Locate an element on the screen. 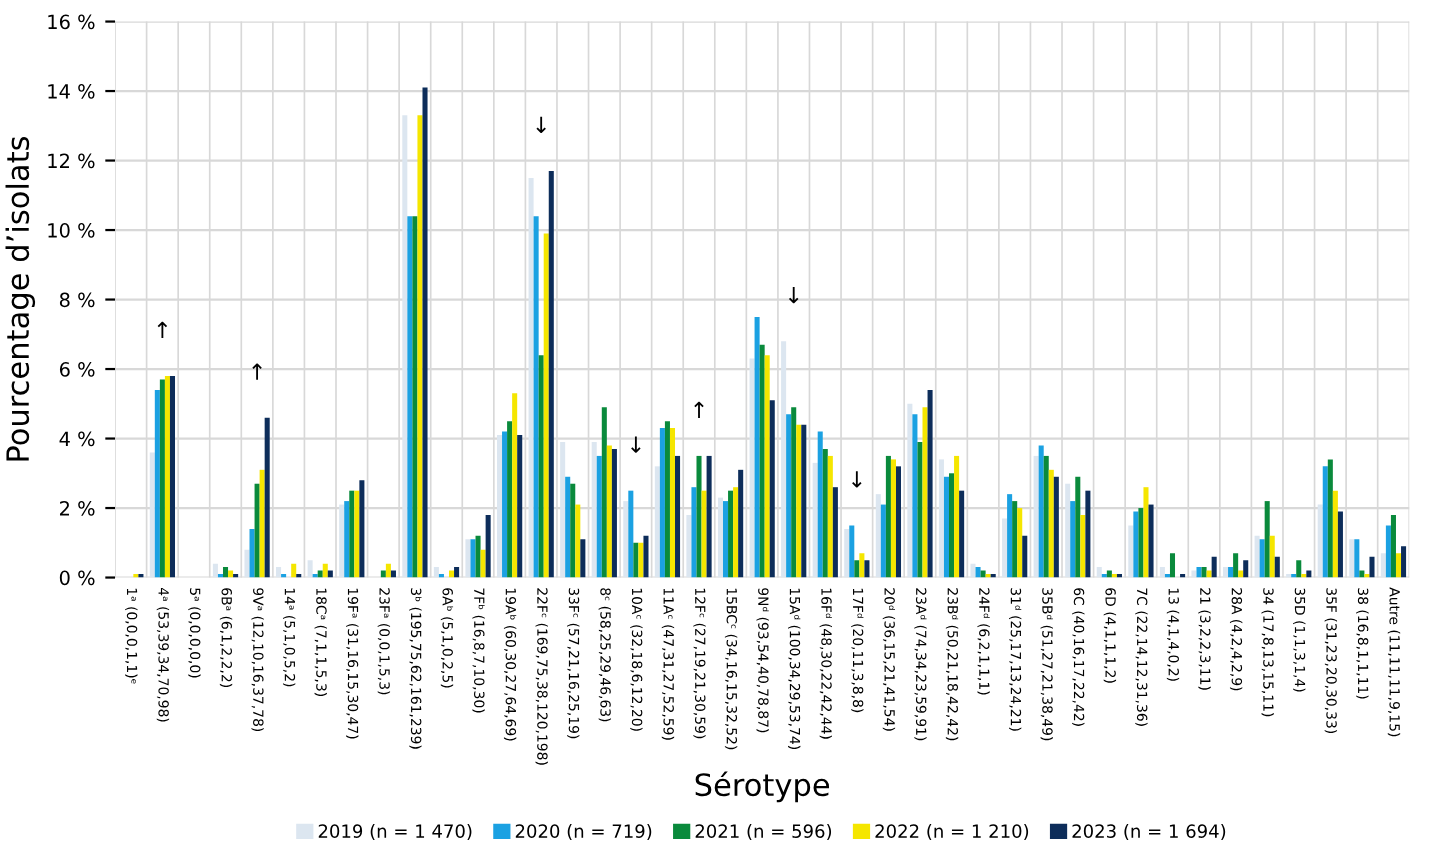 The height and width of the screenshot is (862, 1438). y-tick-label: 8 % is located at coordinates (77, 300).